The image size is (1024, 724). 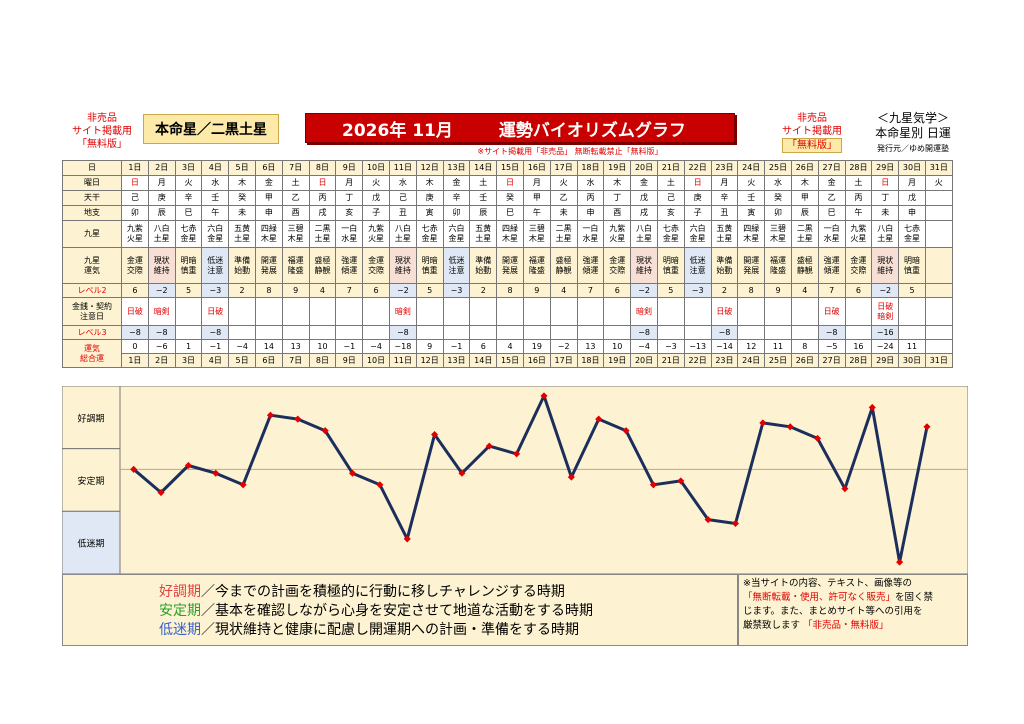 What do you see at coordinates (507, 332) in the screenshot?
I see `level3-row: レベル3 −8 −8 −8 −8 −8 −8 −8 −16` at bounding box center [507, 332].